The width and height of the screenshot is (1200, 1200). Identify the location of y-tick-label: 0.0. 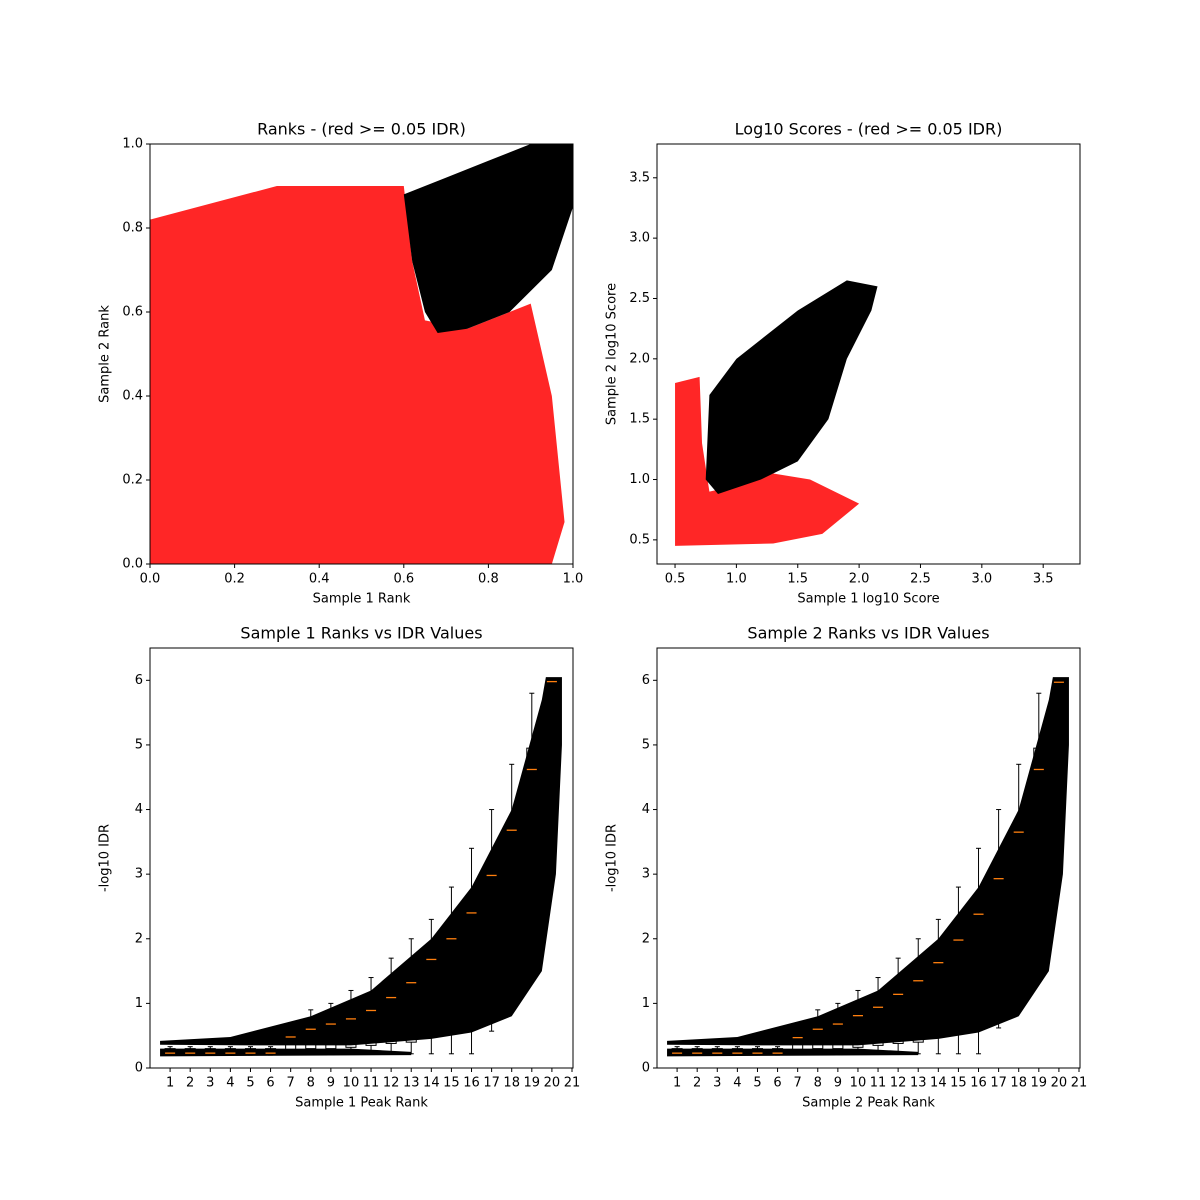
(132, 564).